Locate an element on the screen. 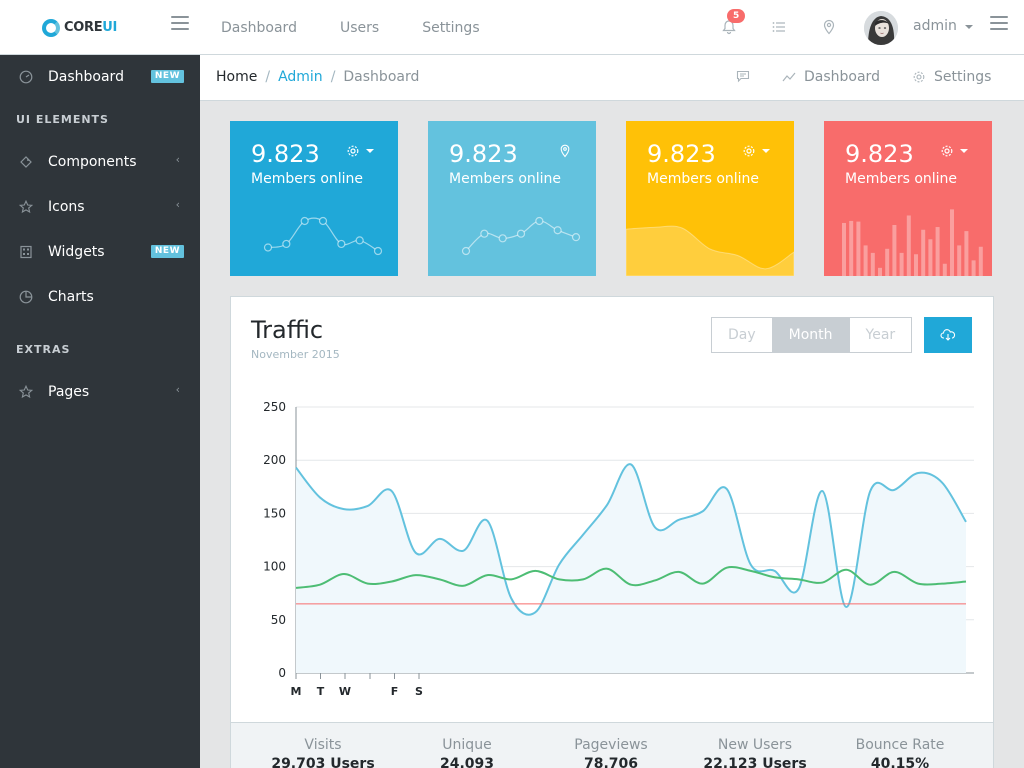  breadcrumb-home: Home is located at coordinates (237, 77).